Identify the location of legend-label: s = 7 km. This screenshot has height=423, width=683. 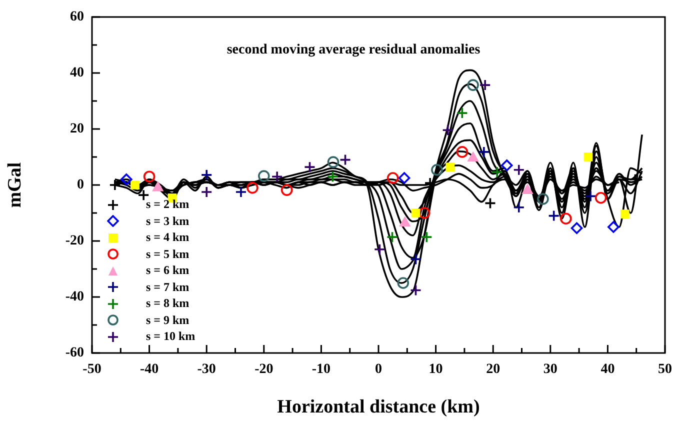
(168, 287).